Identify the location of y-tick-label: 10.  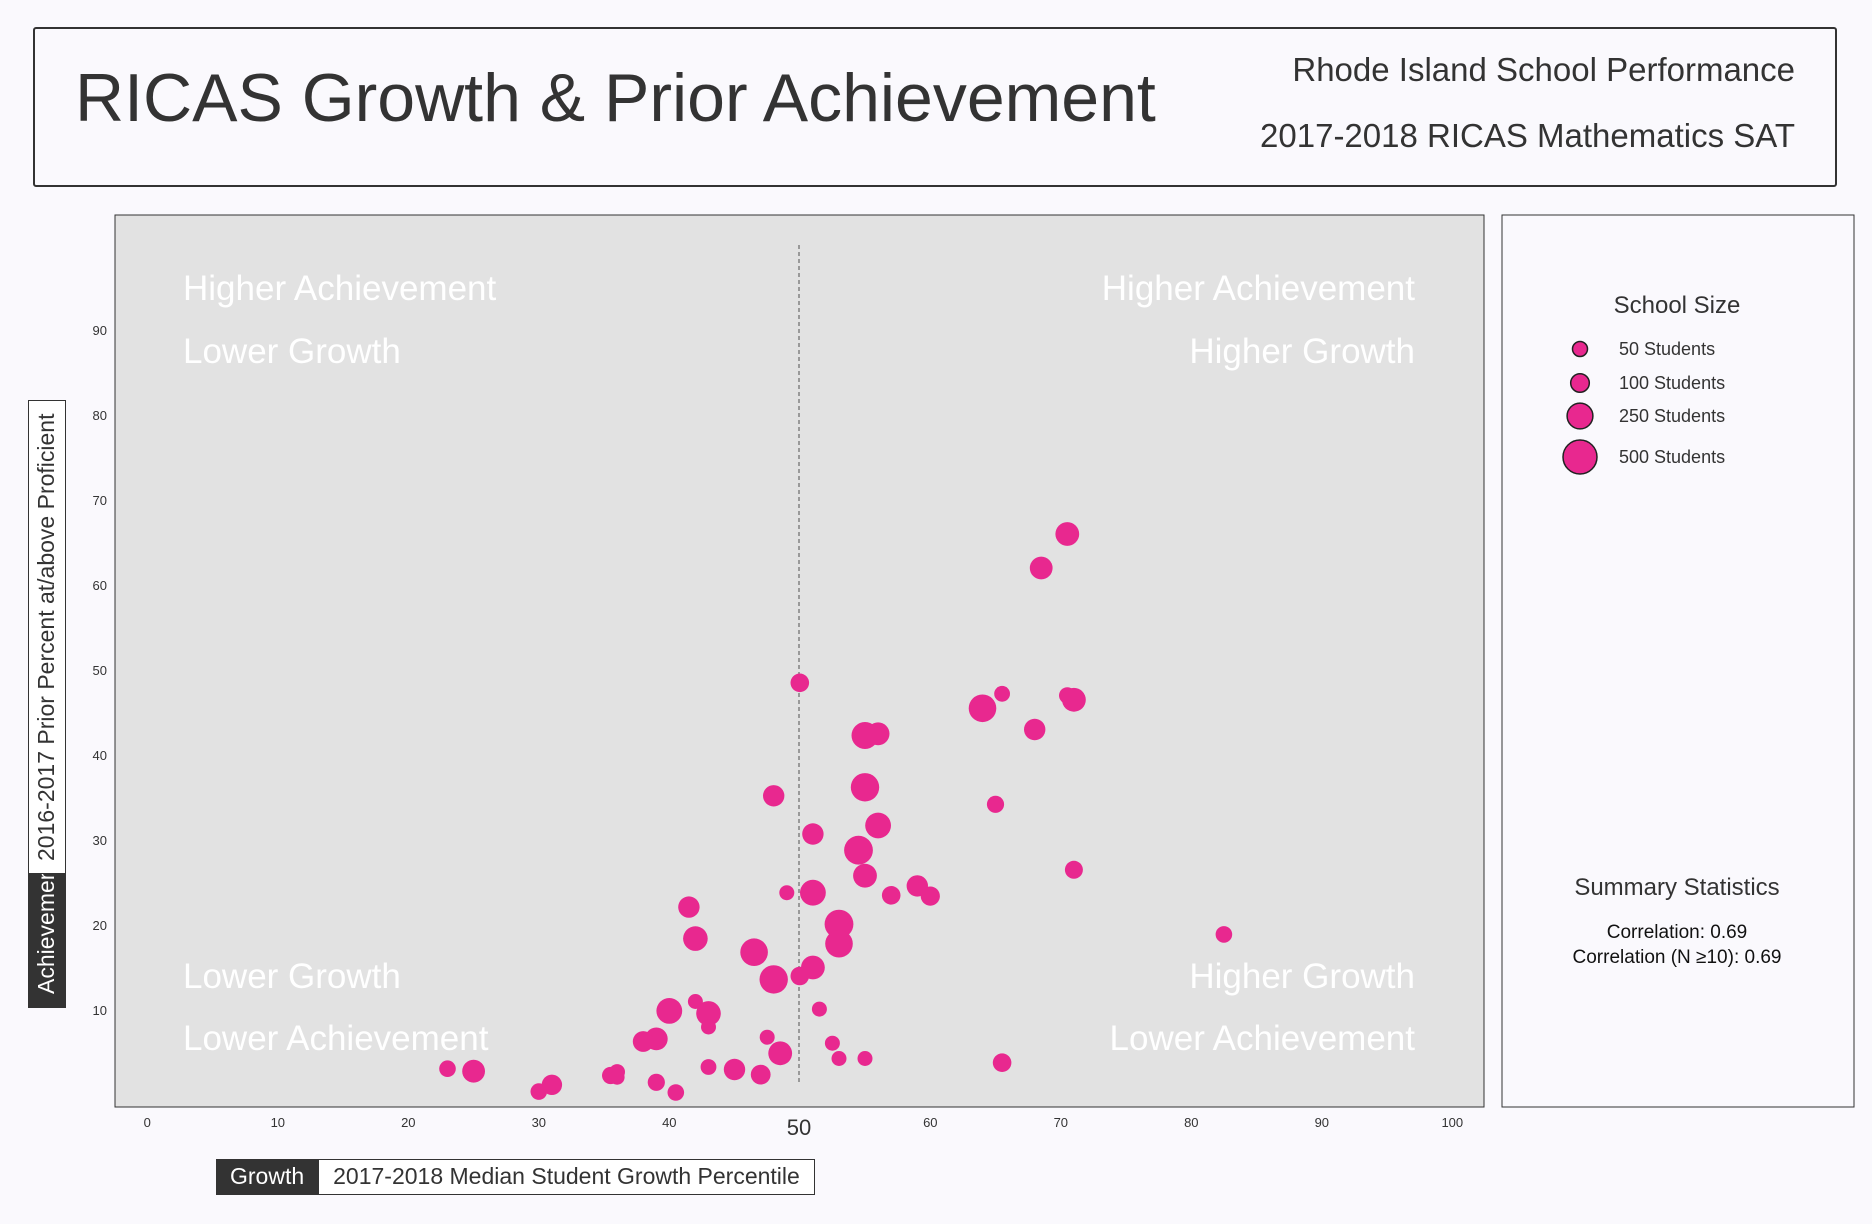
(100, 1010).